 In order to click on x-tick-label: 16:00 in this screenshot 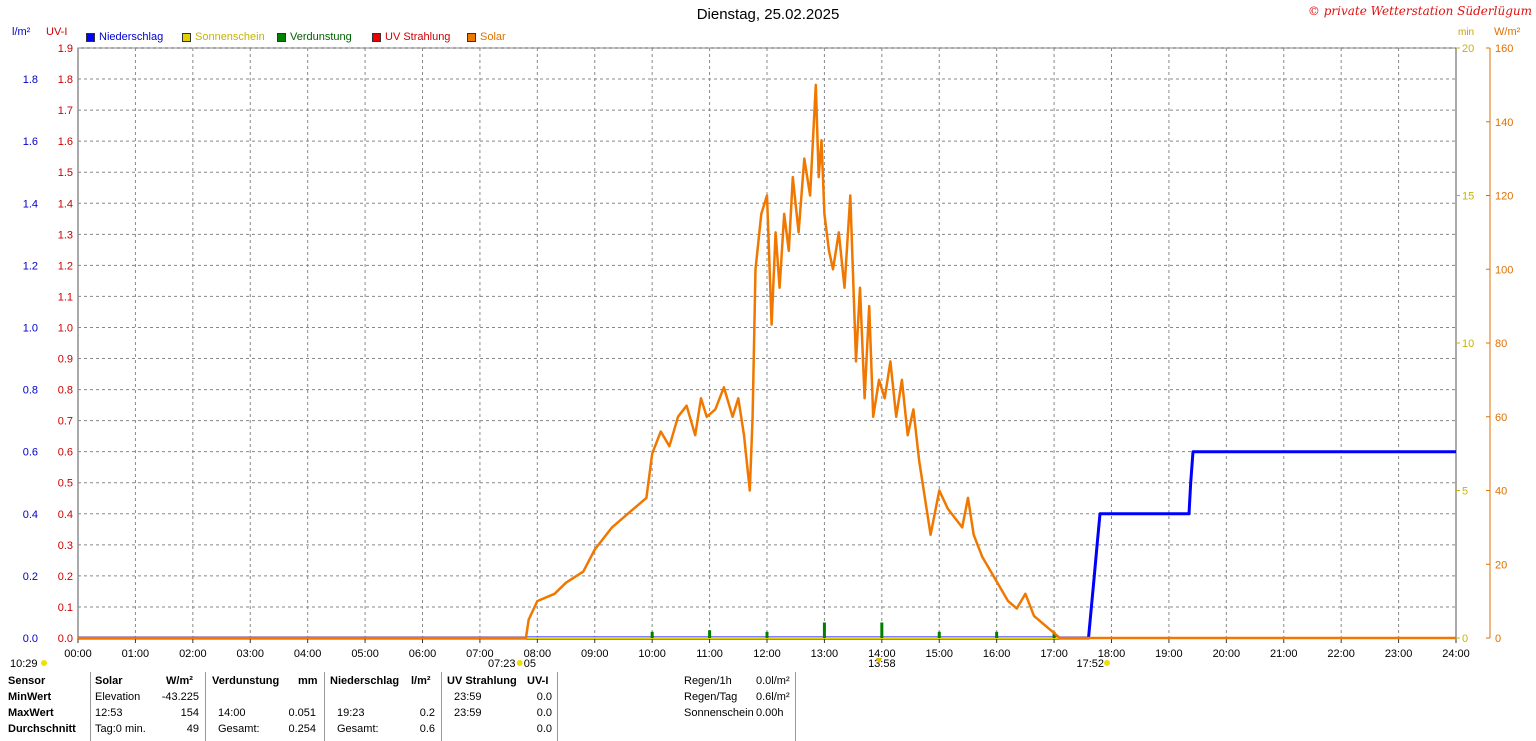, I will do `click(997, 654)`.